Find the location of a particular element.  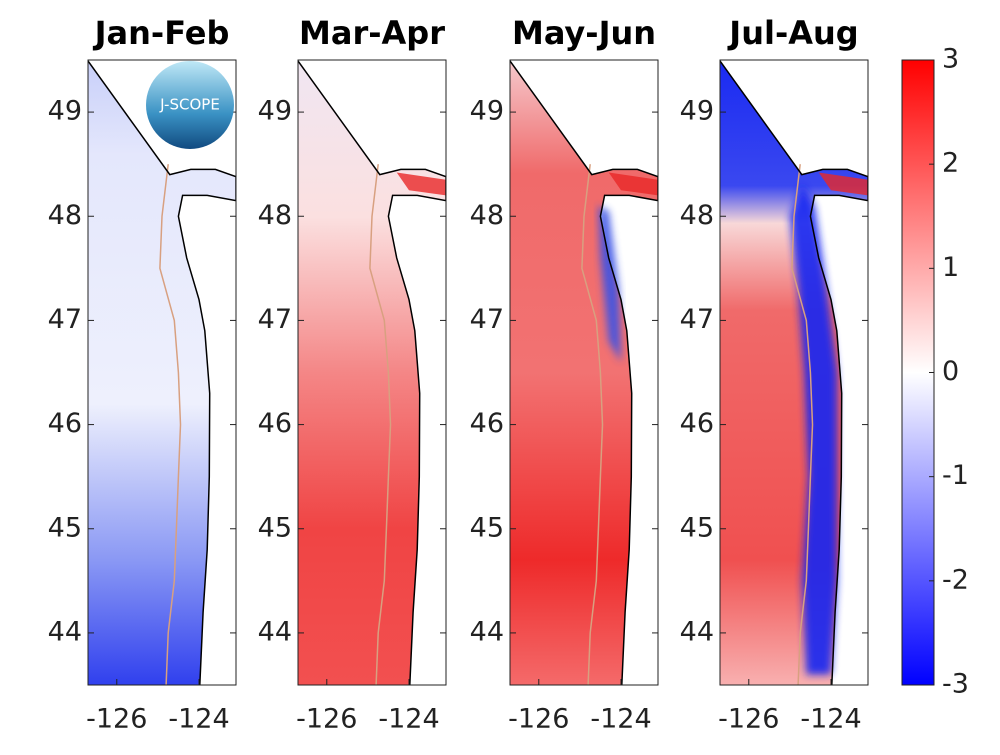

colorbar-tick-label: 2 is located at coordinates (950, 163).